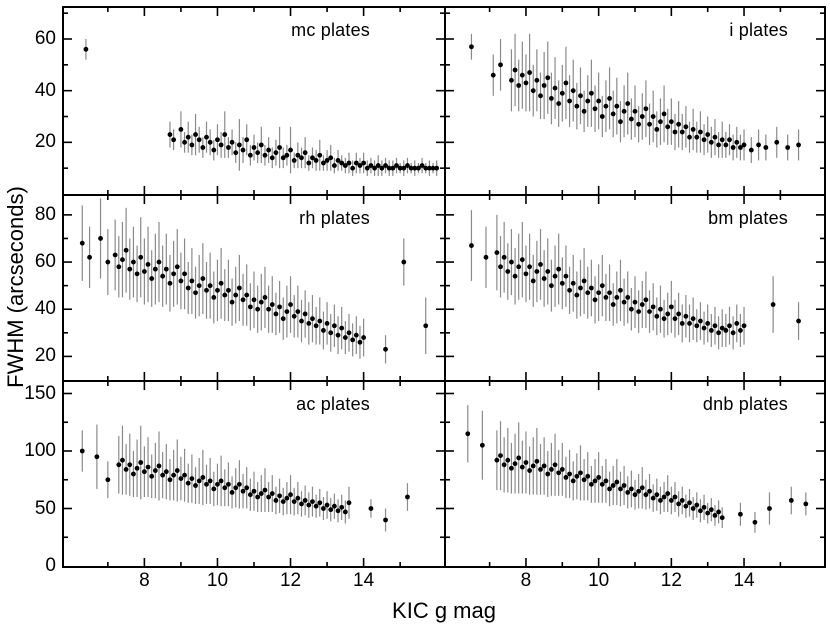 This screenshot has height=631, width=830. I want to click on panel-mc-plates: mc plates, so click(254, 101).